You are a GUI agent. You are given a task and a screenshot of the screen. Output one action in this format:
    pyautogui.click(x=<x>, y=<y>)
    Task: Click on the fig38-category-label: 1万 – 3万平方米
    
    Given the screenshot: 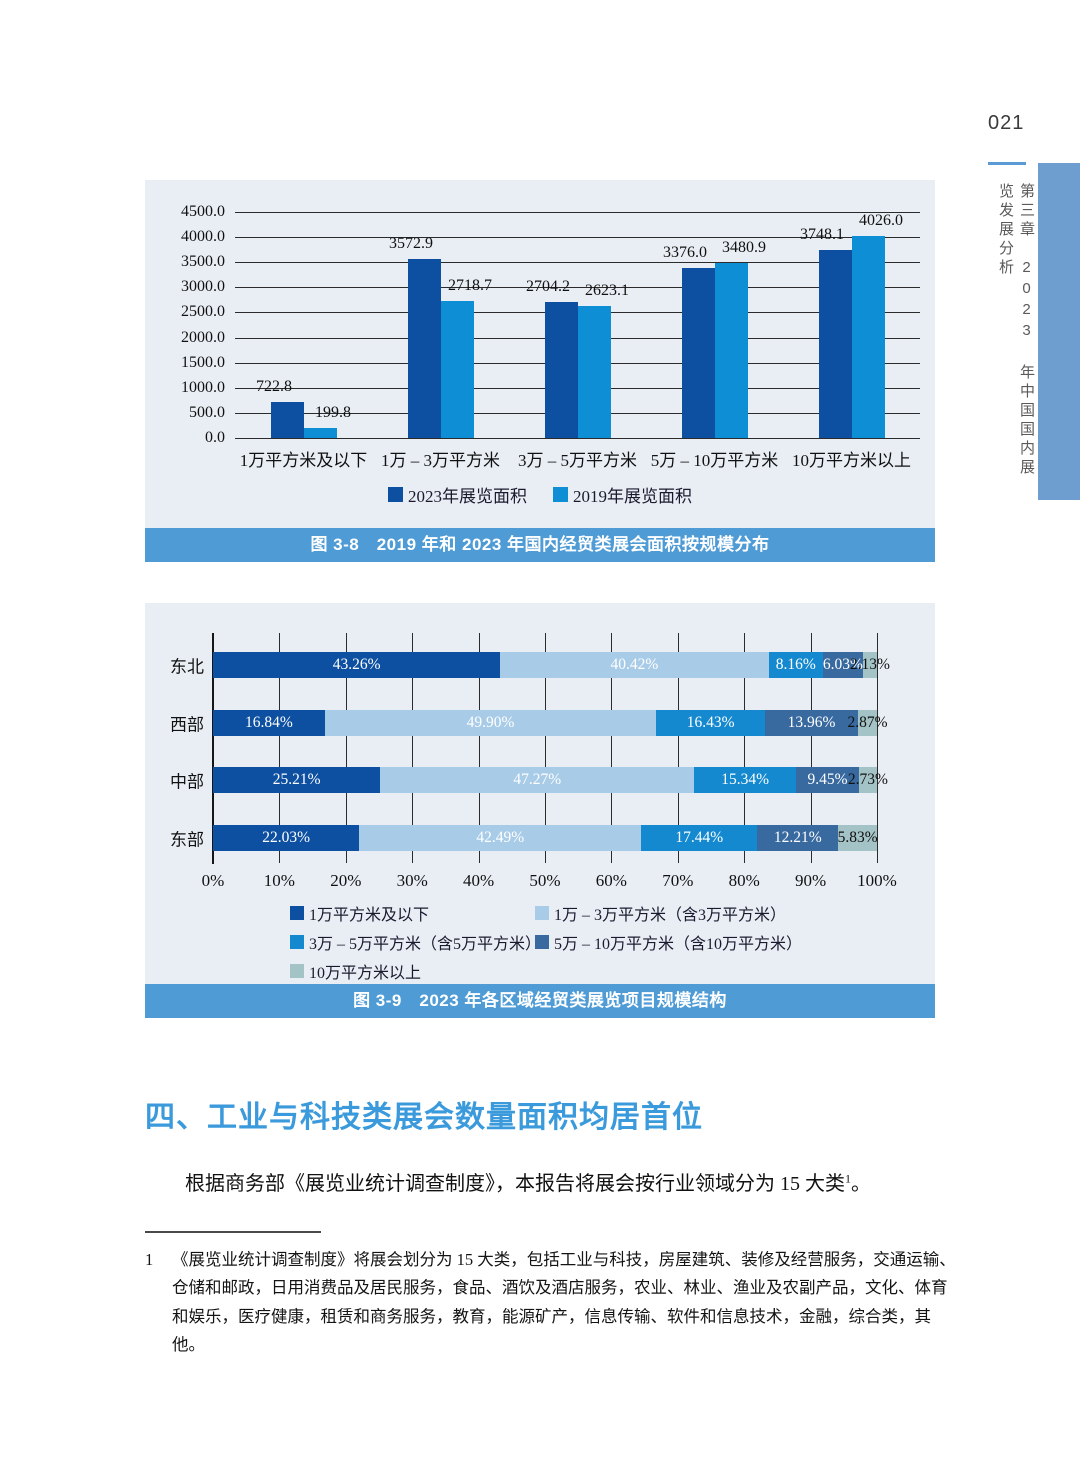 What is the action you would take?
    pyautogui.click(x=440, y=460)
    